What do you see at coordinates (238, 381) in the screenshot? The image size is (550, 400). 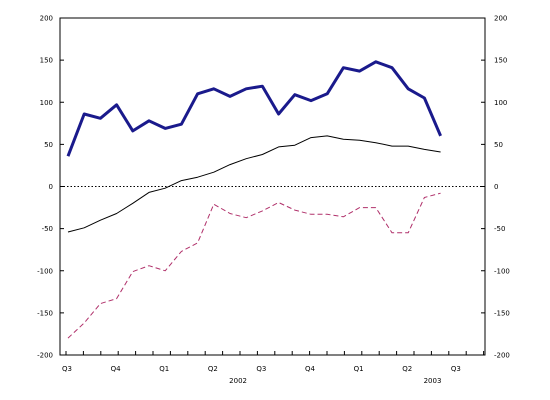 I see `year-label: 2002` at bounding box center [238, 381].